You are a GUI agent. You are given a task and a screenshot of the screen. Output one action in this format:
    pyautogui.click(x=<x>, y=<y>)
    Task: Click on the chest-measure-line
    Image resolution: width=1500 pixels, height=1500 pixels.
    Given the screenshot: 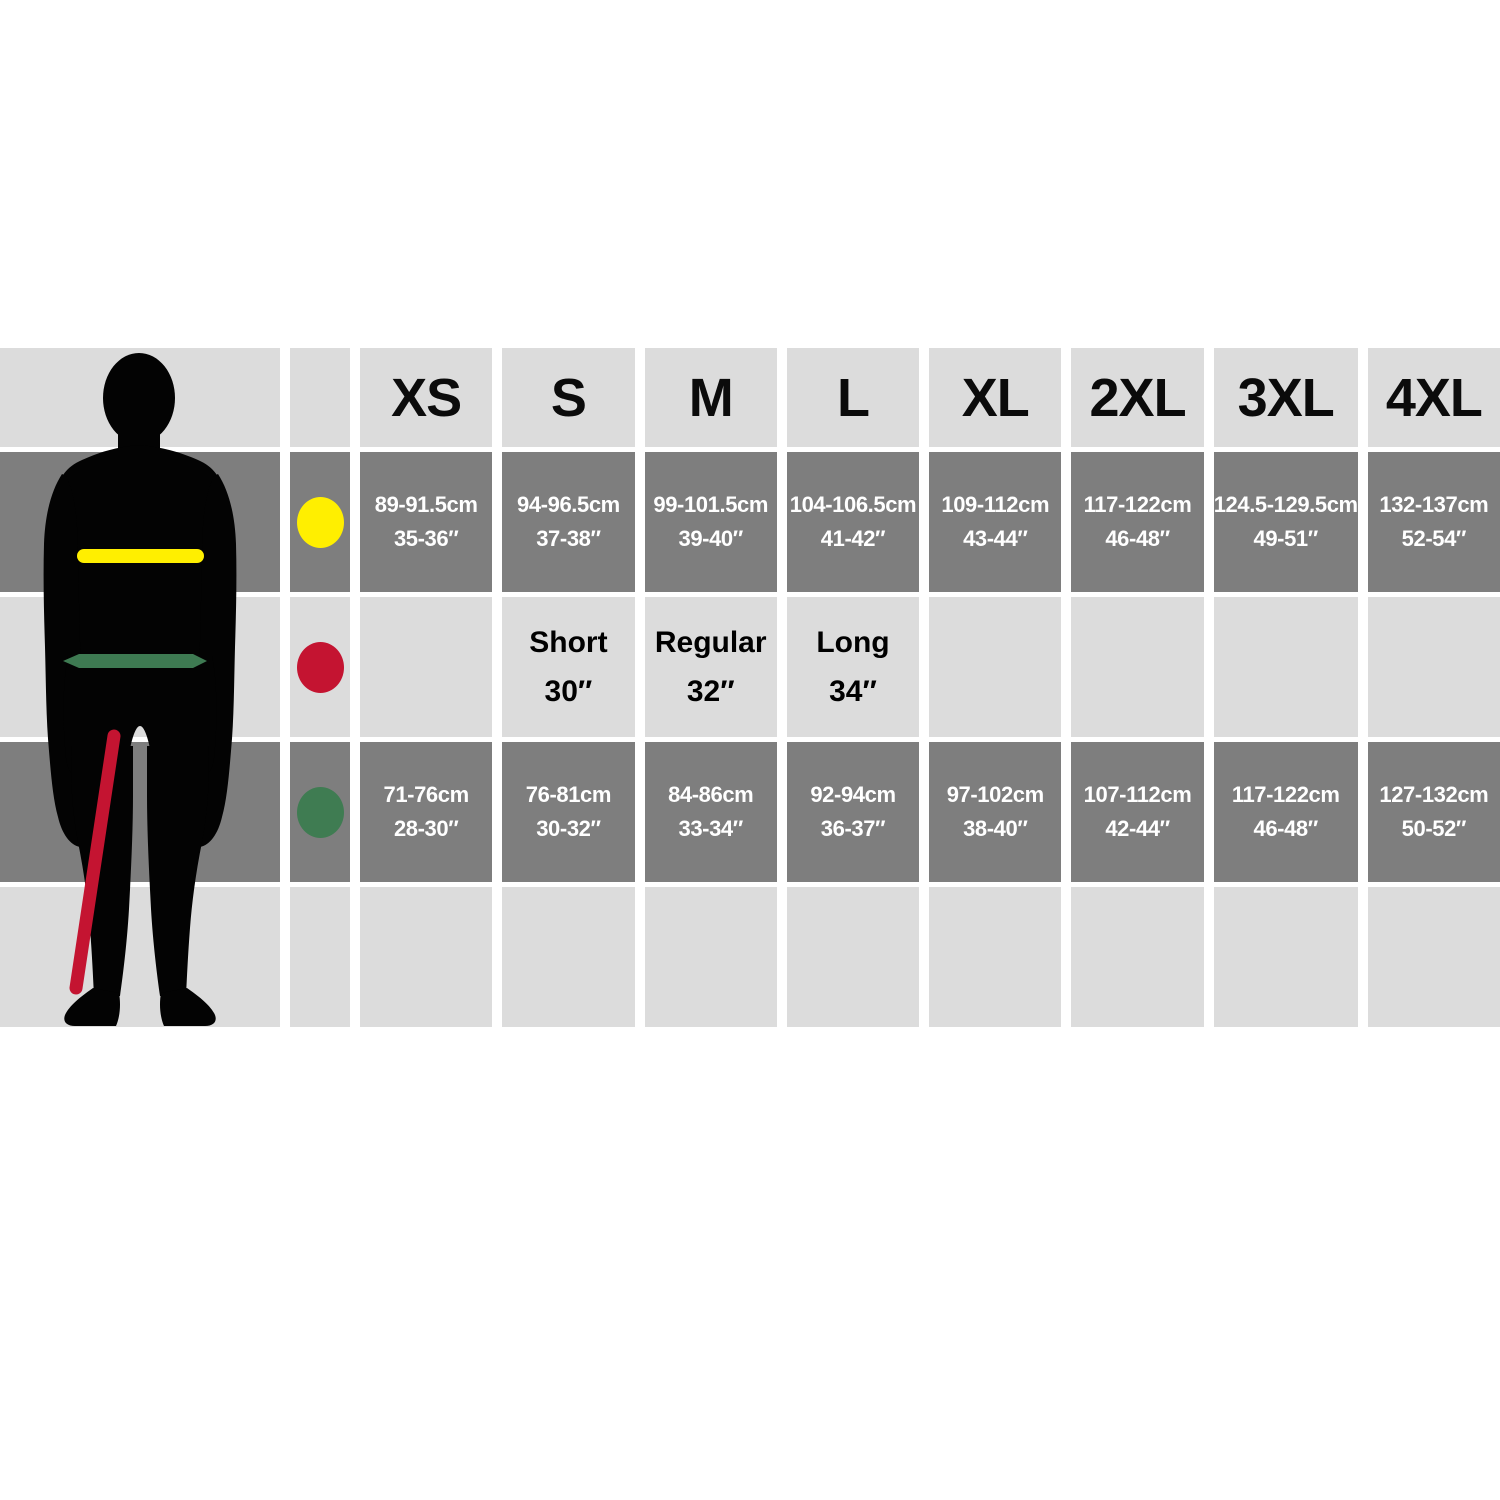 What is the action you would take?
    pyautogui.click(x=140, y=556)
    